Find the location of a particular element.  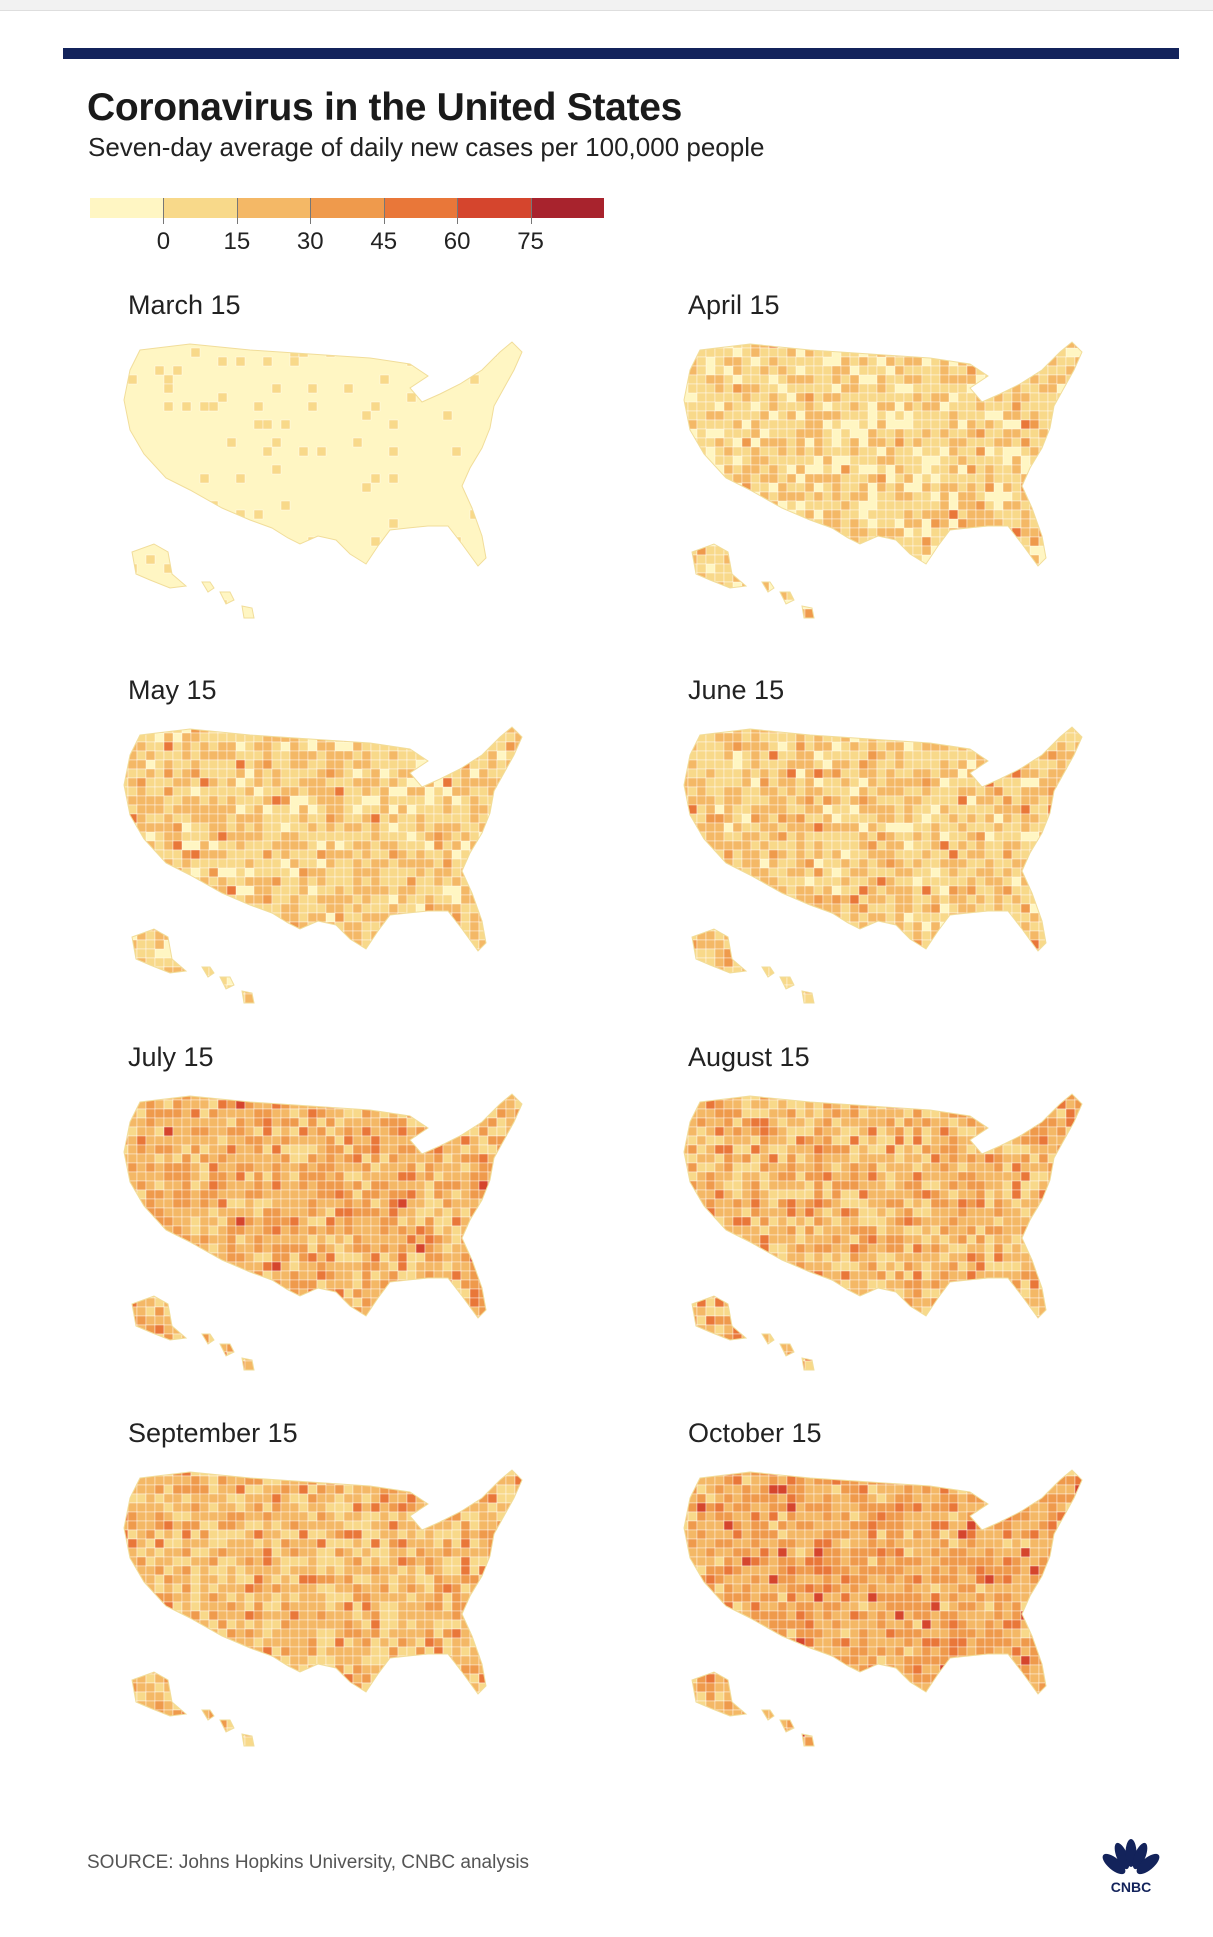

map-panel: July 15 is located at coordinates (330, 1222).